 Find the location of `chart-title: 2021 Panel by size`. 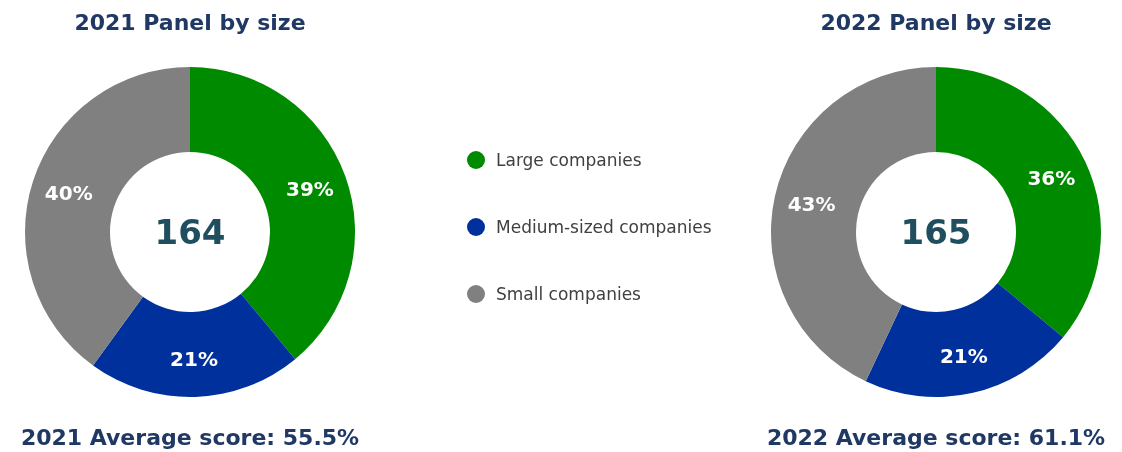

chart-title: 2021 Panel by size is located at coordinates (190, 22).